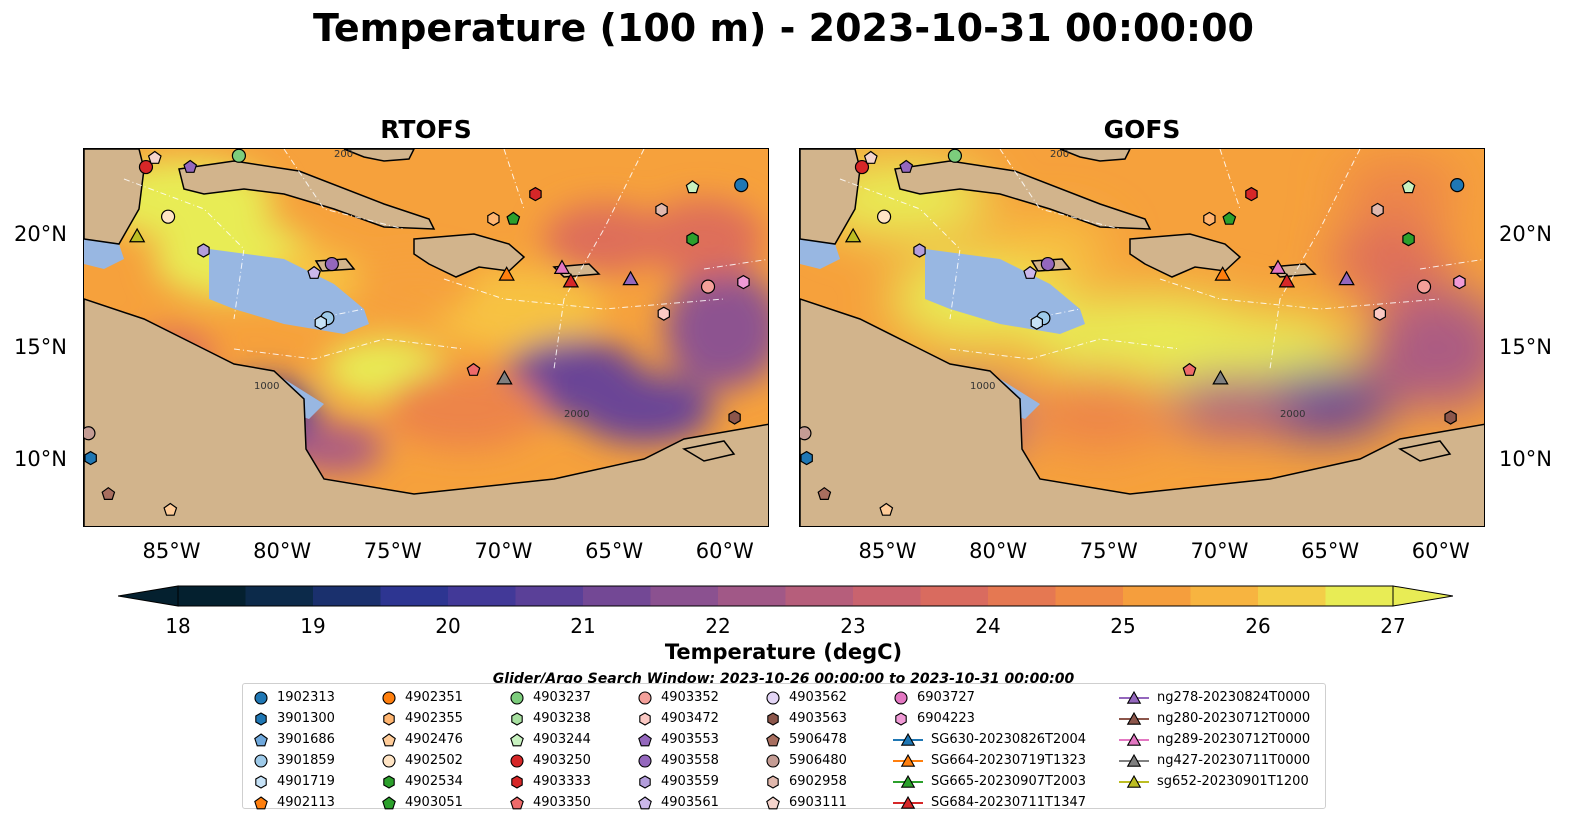 This screenshot has width=1577, height=827. Describe the element at coordinates (1214, 760) in the screenshot. I see `legend-item: ng427-20230711T0000` at that location.